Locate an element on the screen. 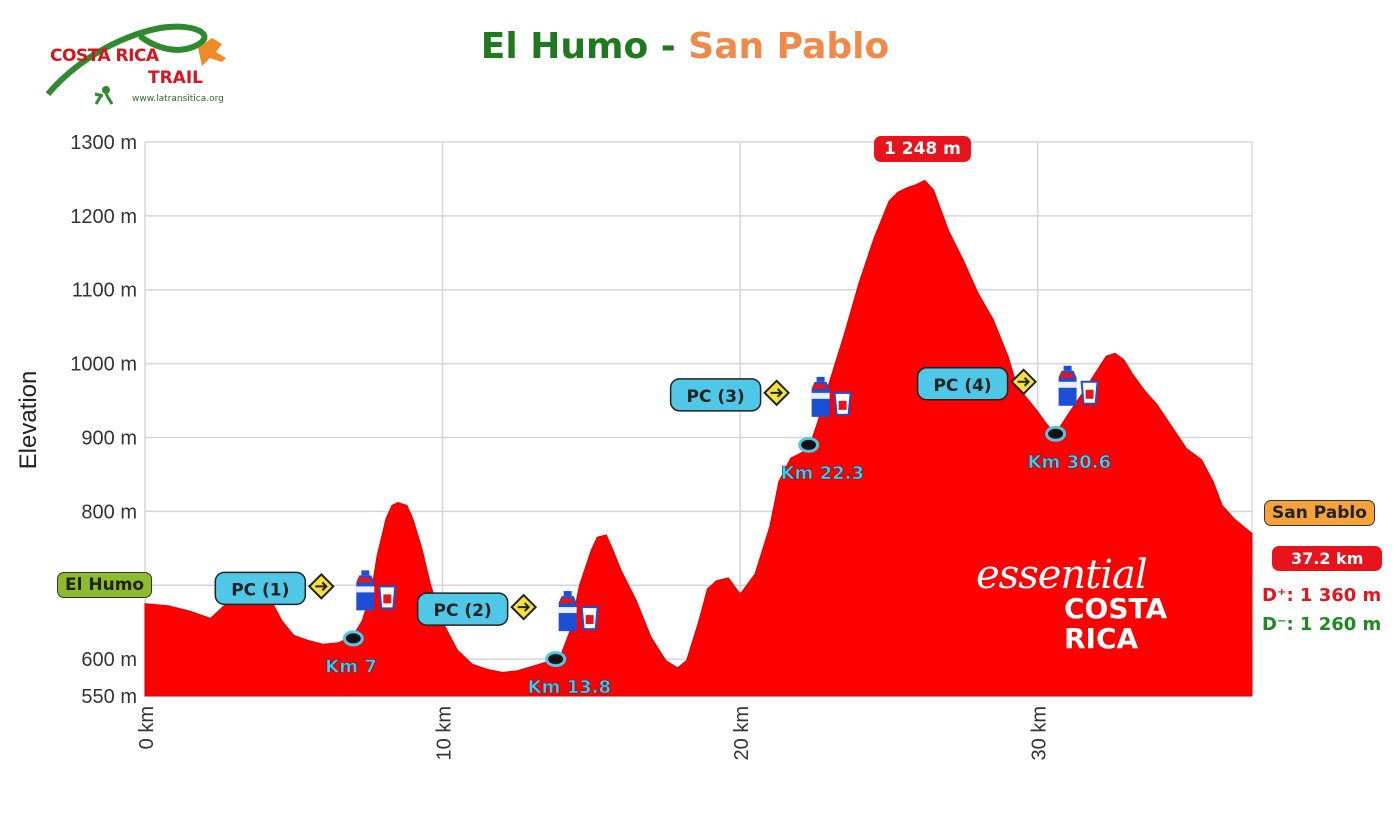 The height and width of the screenshot is (840, 1400). checkpoint-label: PC (3) is located at coordinates (715, 397).